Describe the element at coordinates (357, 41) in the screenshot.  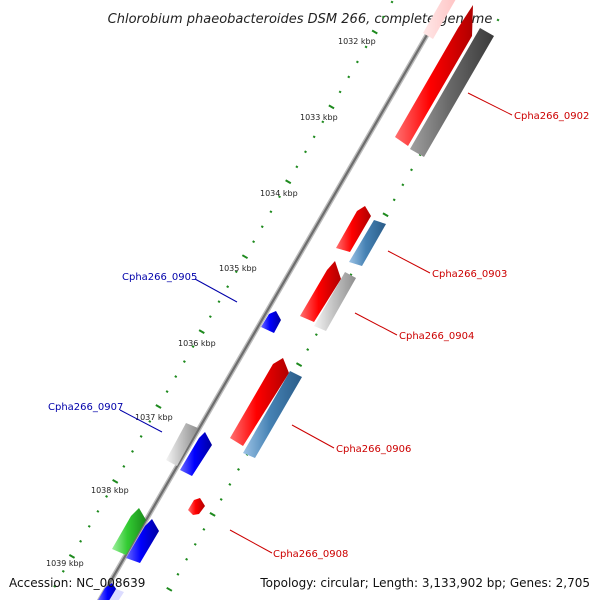
I see `tick-label-1032: 1032 kbp` at that location.